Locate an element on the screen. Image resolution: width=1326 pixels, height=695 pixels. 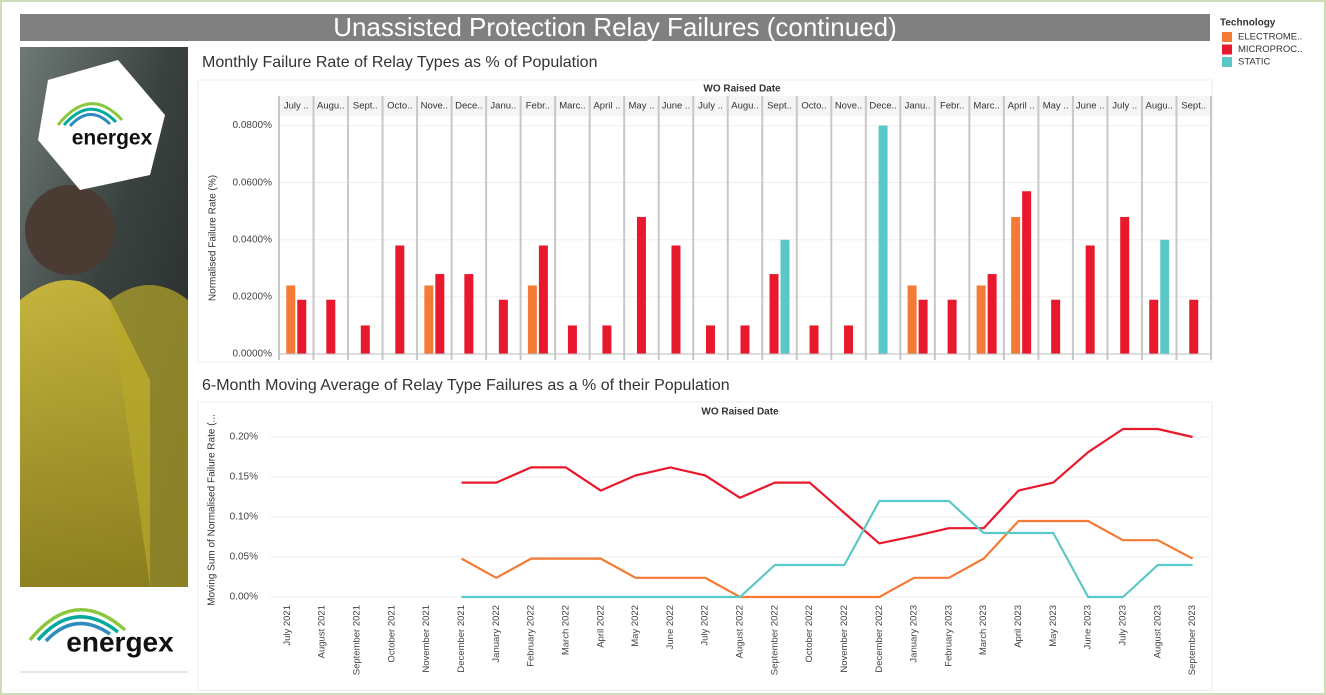
y-tick-label: 0.10% is located at coordinates (244, 517).